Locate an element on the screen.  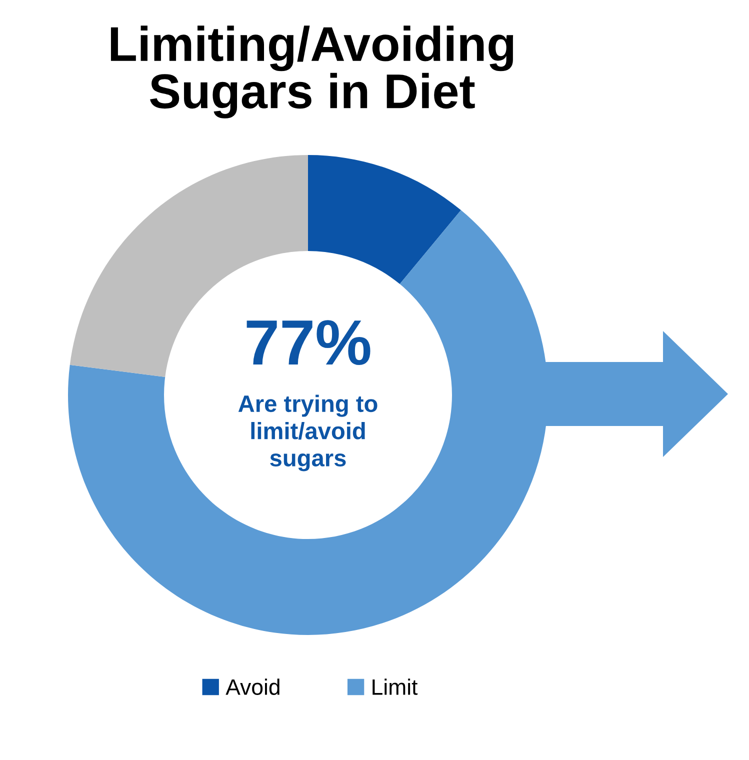
text: Are trying to limit/avoid sugars is located at coordinates (308, 433).